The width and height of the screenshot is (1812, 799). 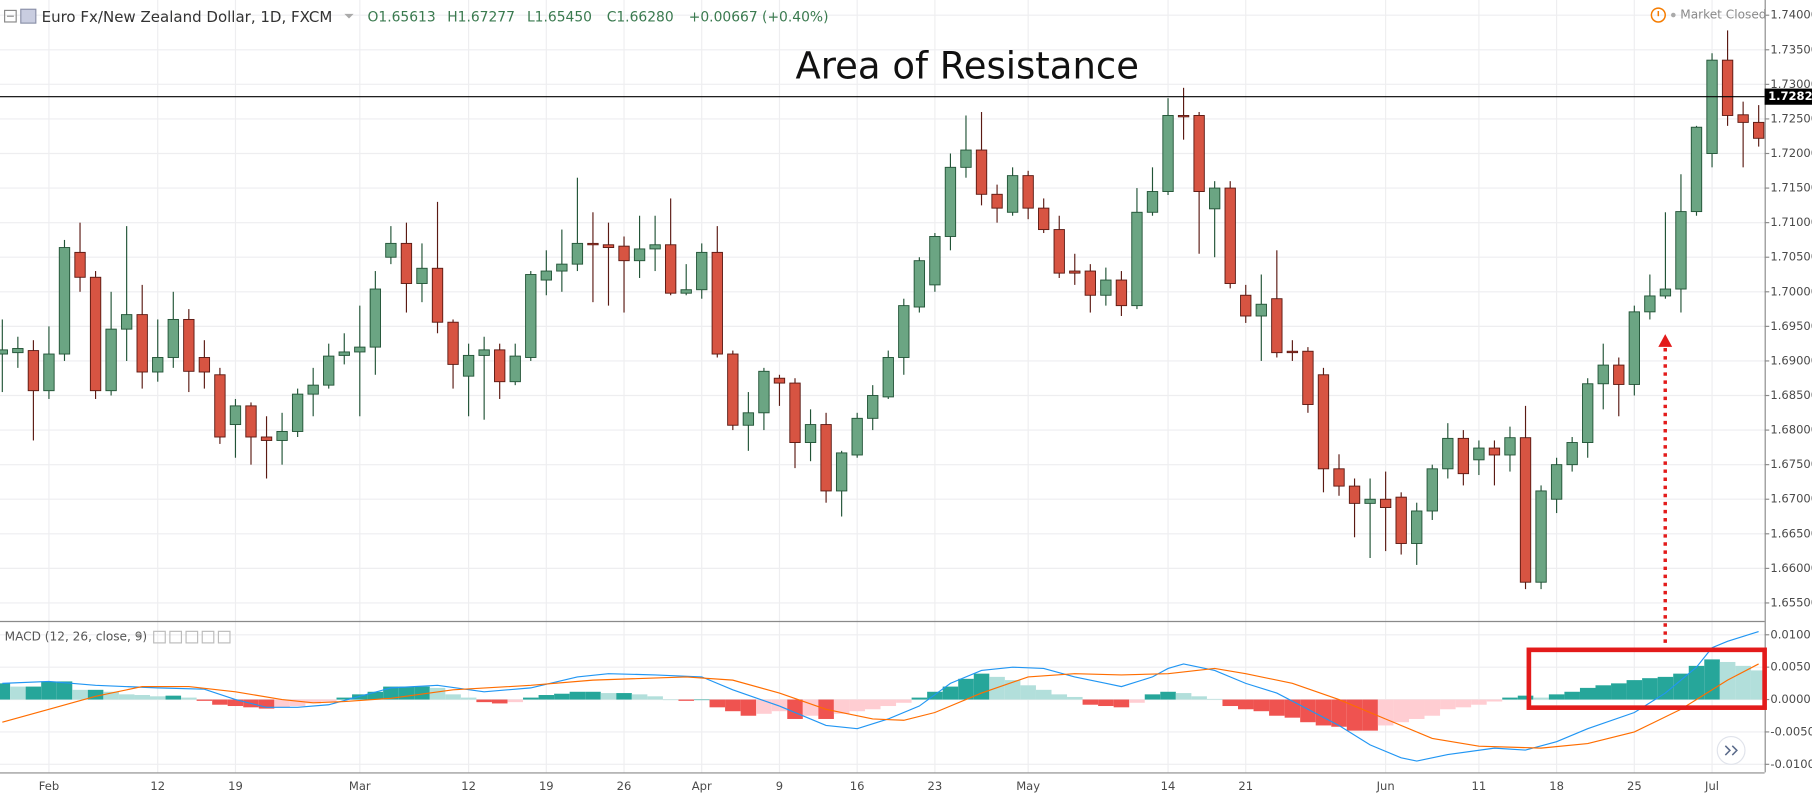 I want to click on ohlc-high: H1.67277, so click(x=481, y=17).